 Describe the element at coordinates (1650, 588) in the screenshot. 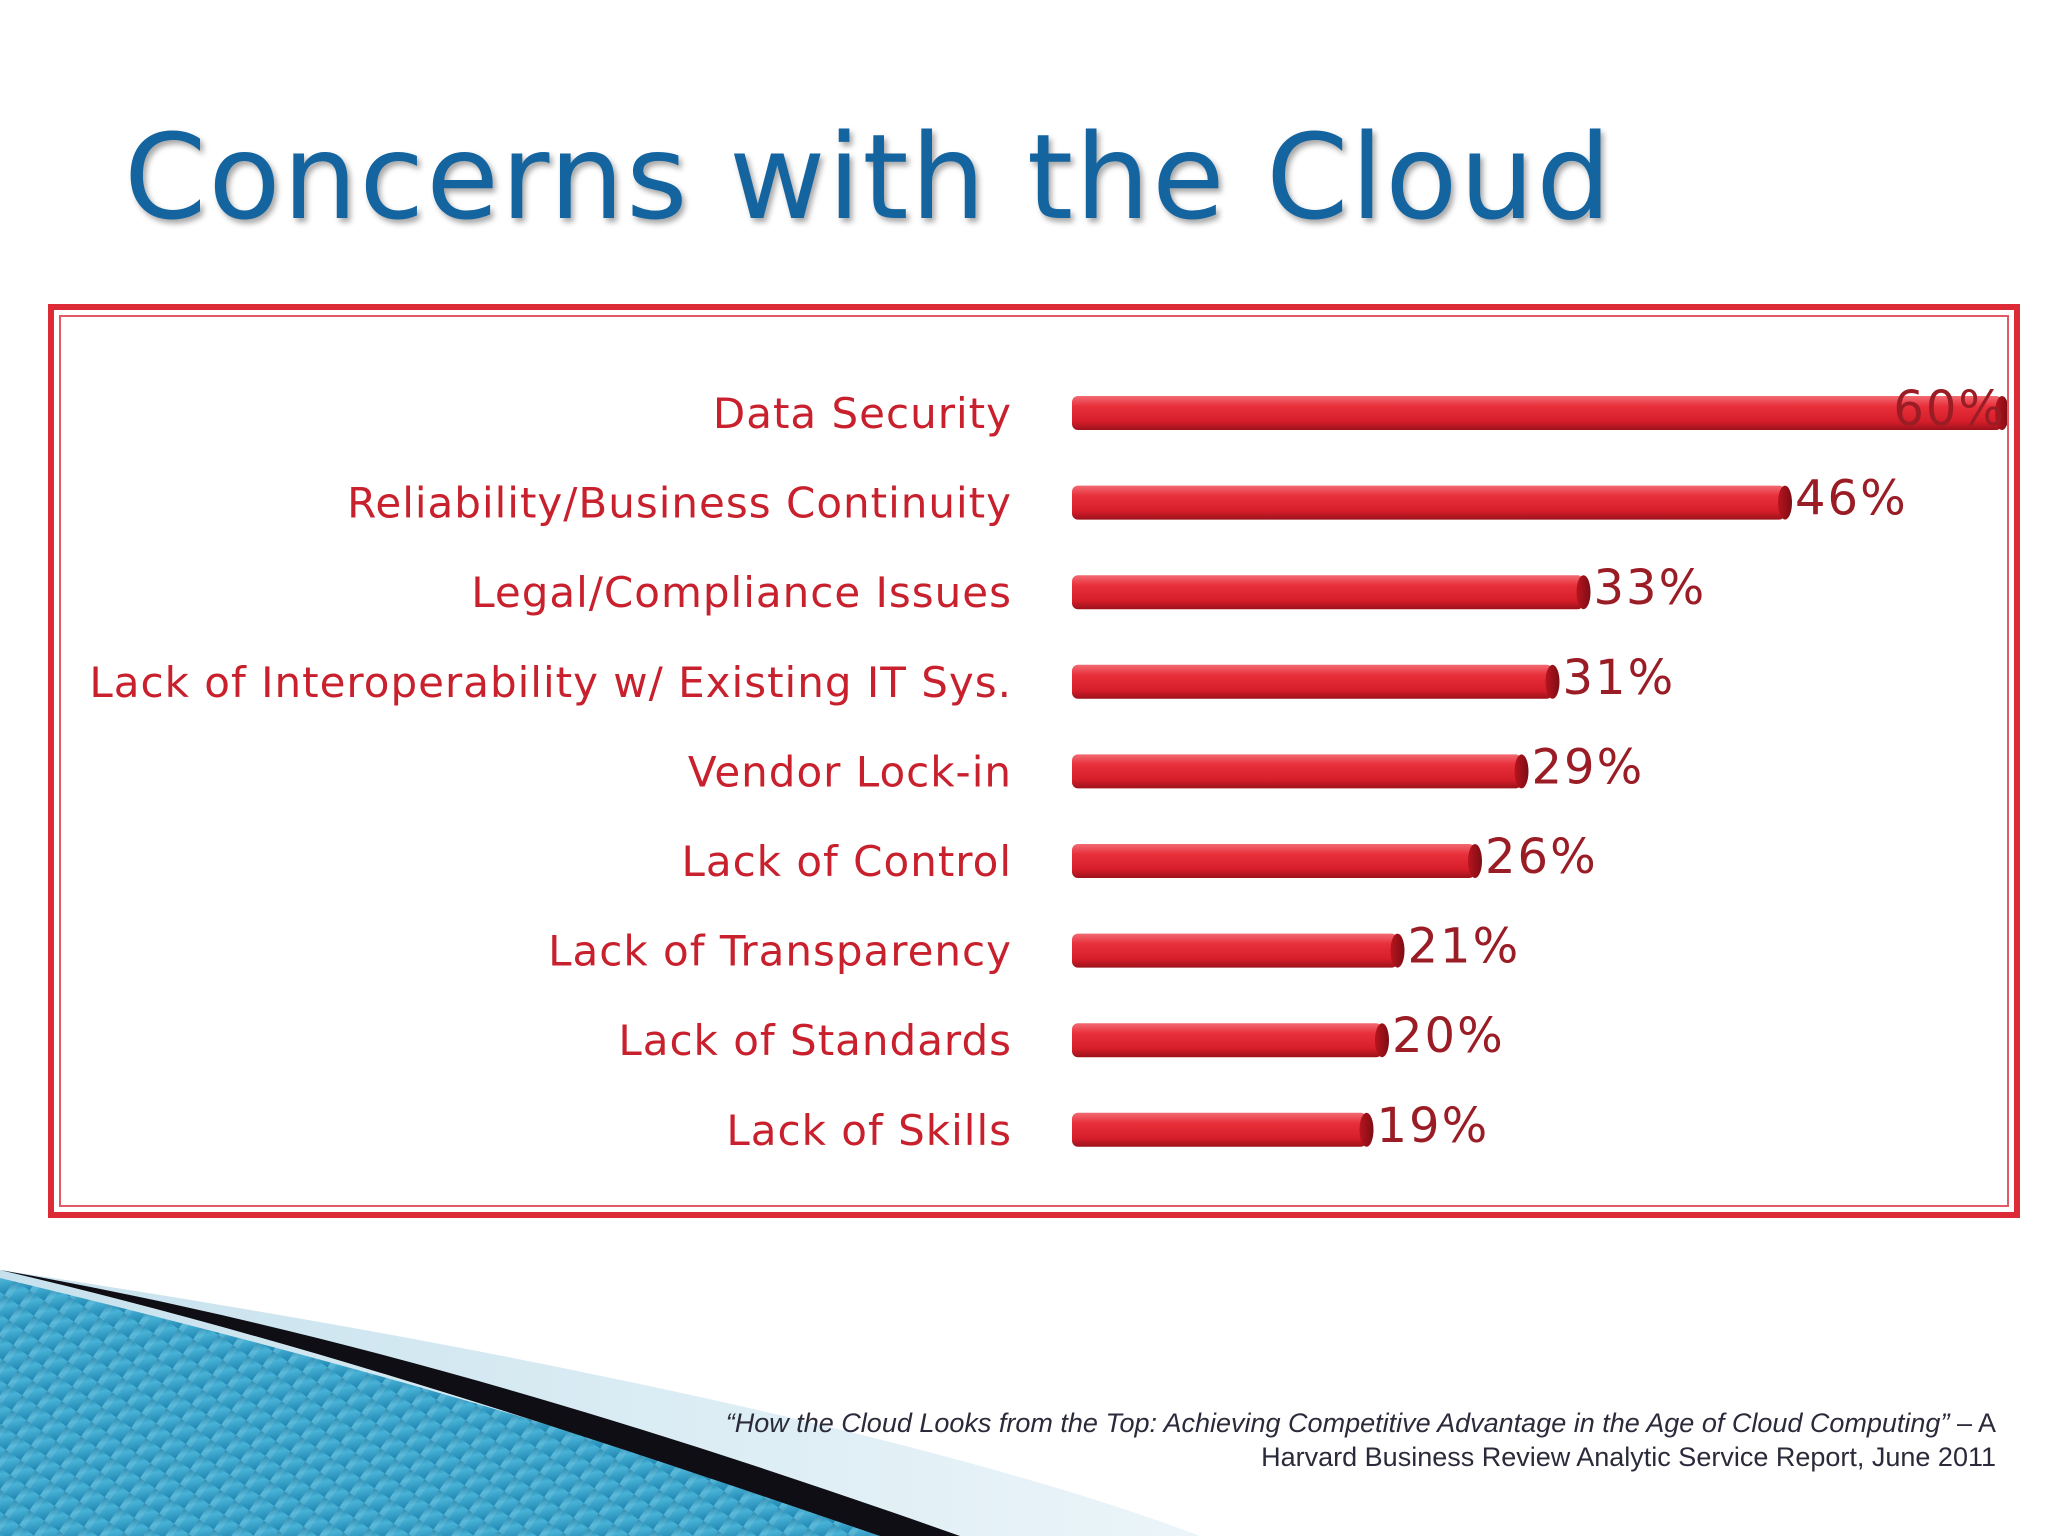

I see `value-label: 33%` at that location.